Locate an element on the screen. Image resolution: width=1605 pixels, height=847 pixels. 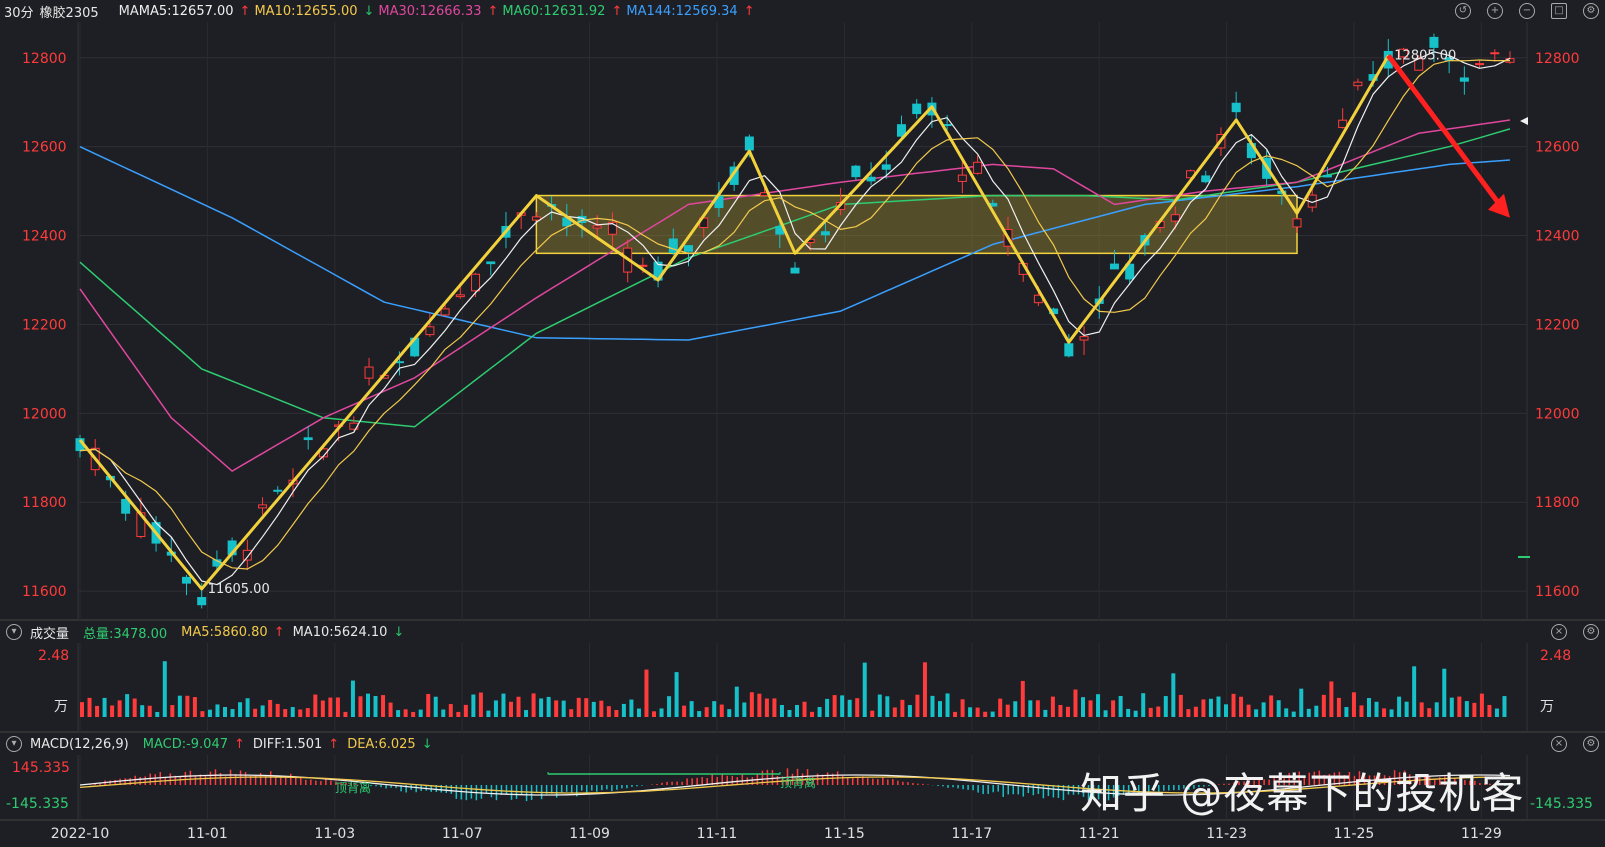
zoom-out-icon: − is located at coordinates (1527, 11).